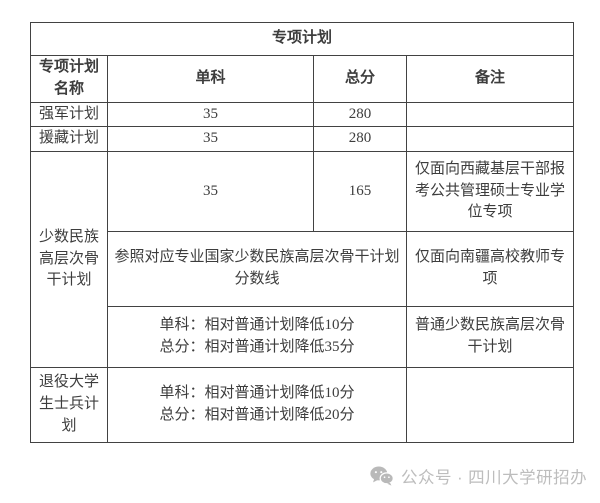 The height and width of the screenshot is (503, 600). Describe the element at coordinates (69, 79) in the screenshot. I see `column-header-plan-name: 专项计划名称` at that location.